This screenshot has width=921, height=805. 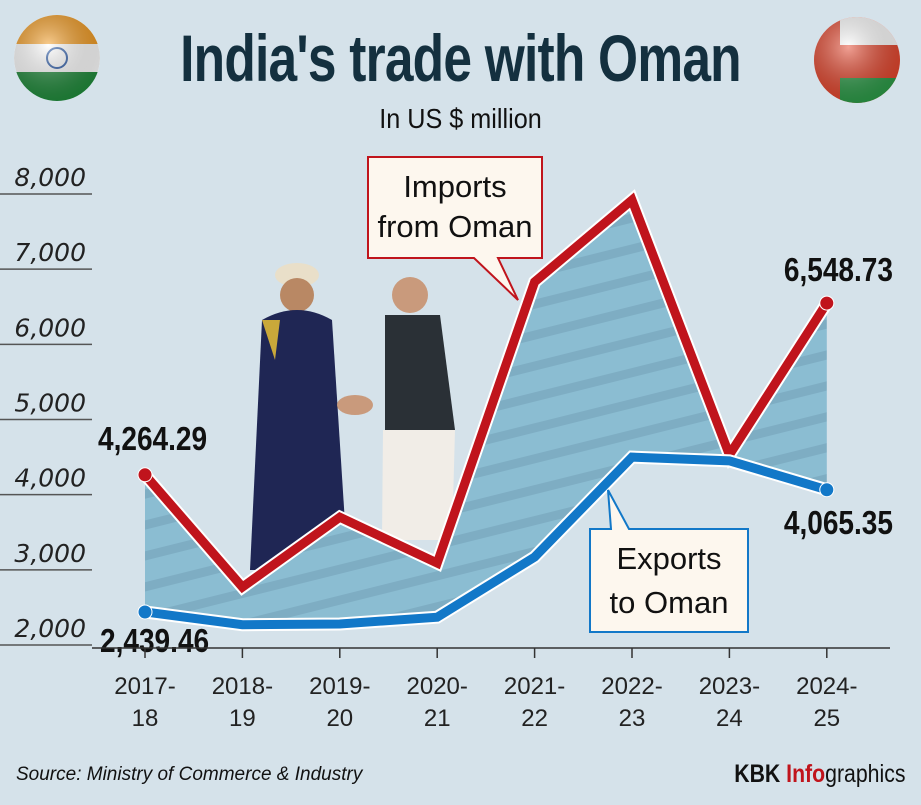 What do you see at coordinates (50, 553) in the screenshot?
I see `y-tick-label: 3,000` at bounding box center [50, 553].